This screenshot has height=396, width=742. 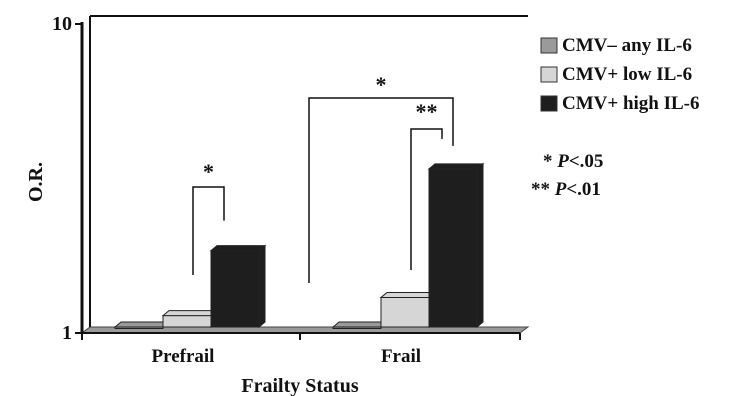 I want to click on legend-item: CMV+ high IL-6, so click(x=620, y=103).